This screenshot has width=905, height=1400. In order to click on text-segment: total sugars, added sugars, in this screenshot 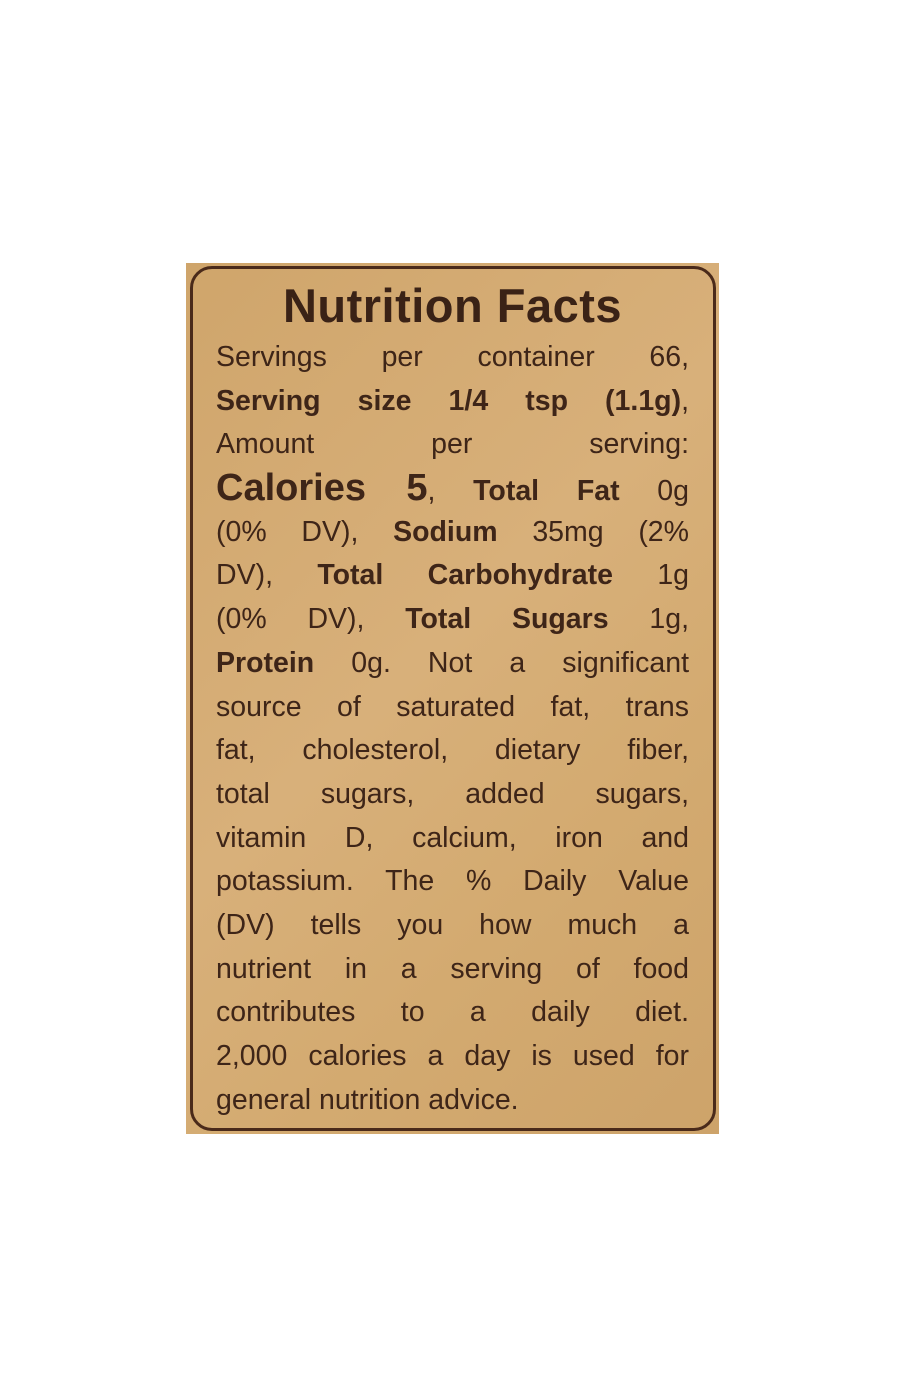, I will do `click(452, 793)`.